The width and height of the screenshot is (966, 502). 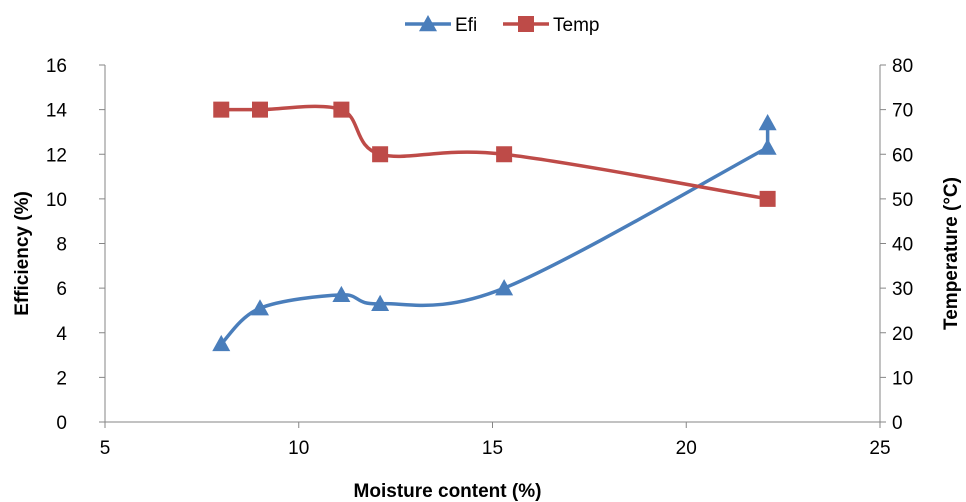 What do you see at coordinates (502, 25) in the screenshot?
I see `legend: Efi Temp` at bounding box center [502, 25].